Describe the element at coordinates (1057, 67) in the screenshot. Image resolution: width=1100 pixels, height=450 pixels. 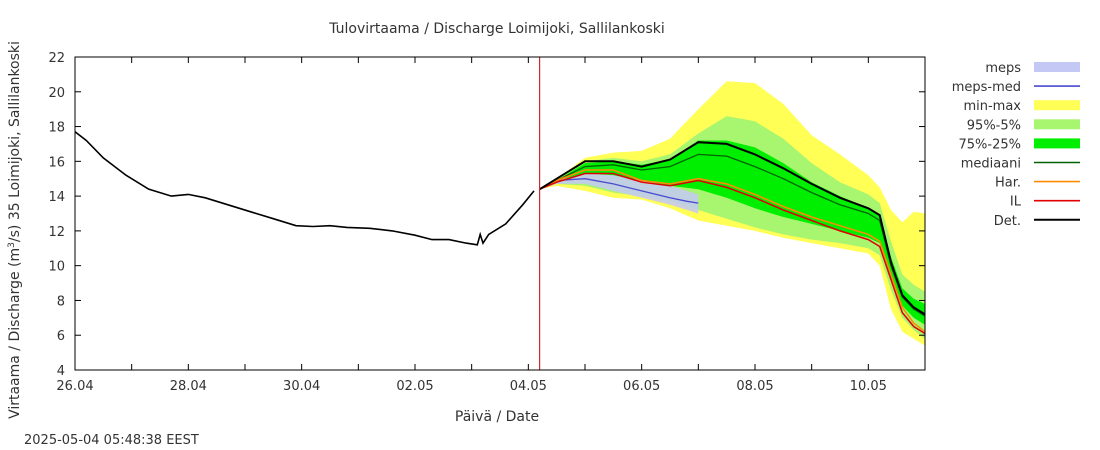
I see `legend-swatch-meps` at that location.